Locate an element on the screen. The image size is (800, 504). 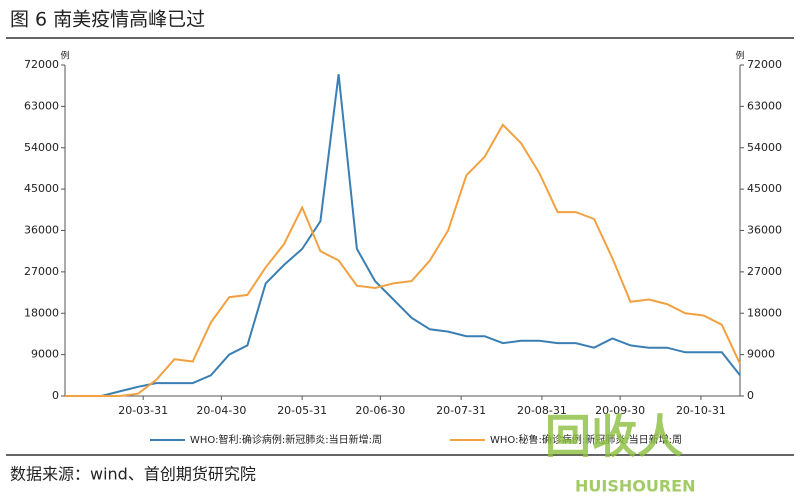
watermark: 回收人 HUISHOUREN is located at coordinates (620, 453).